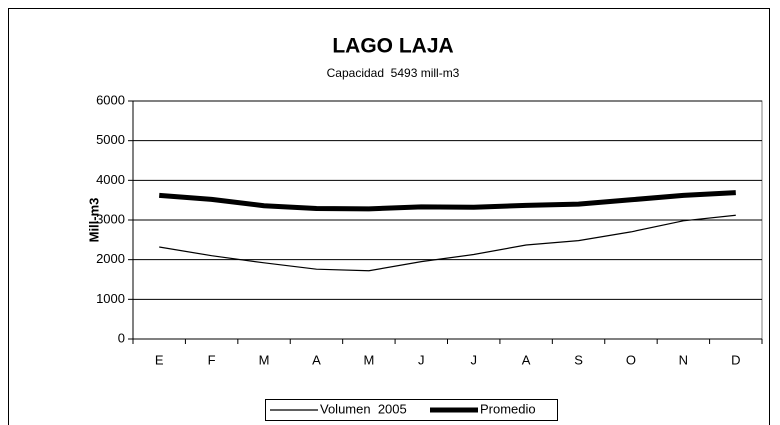 This screenshot has width=780, height=425. I want to click on x-tick-label: F, so click(212, 359).